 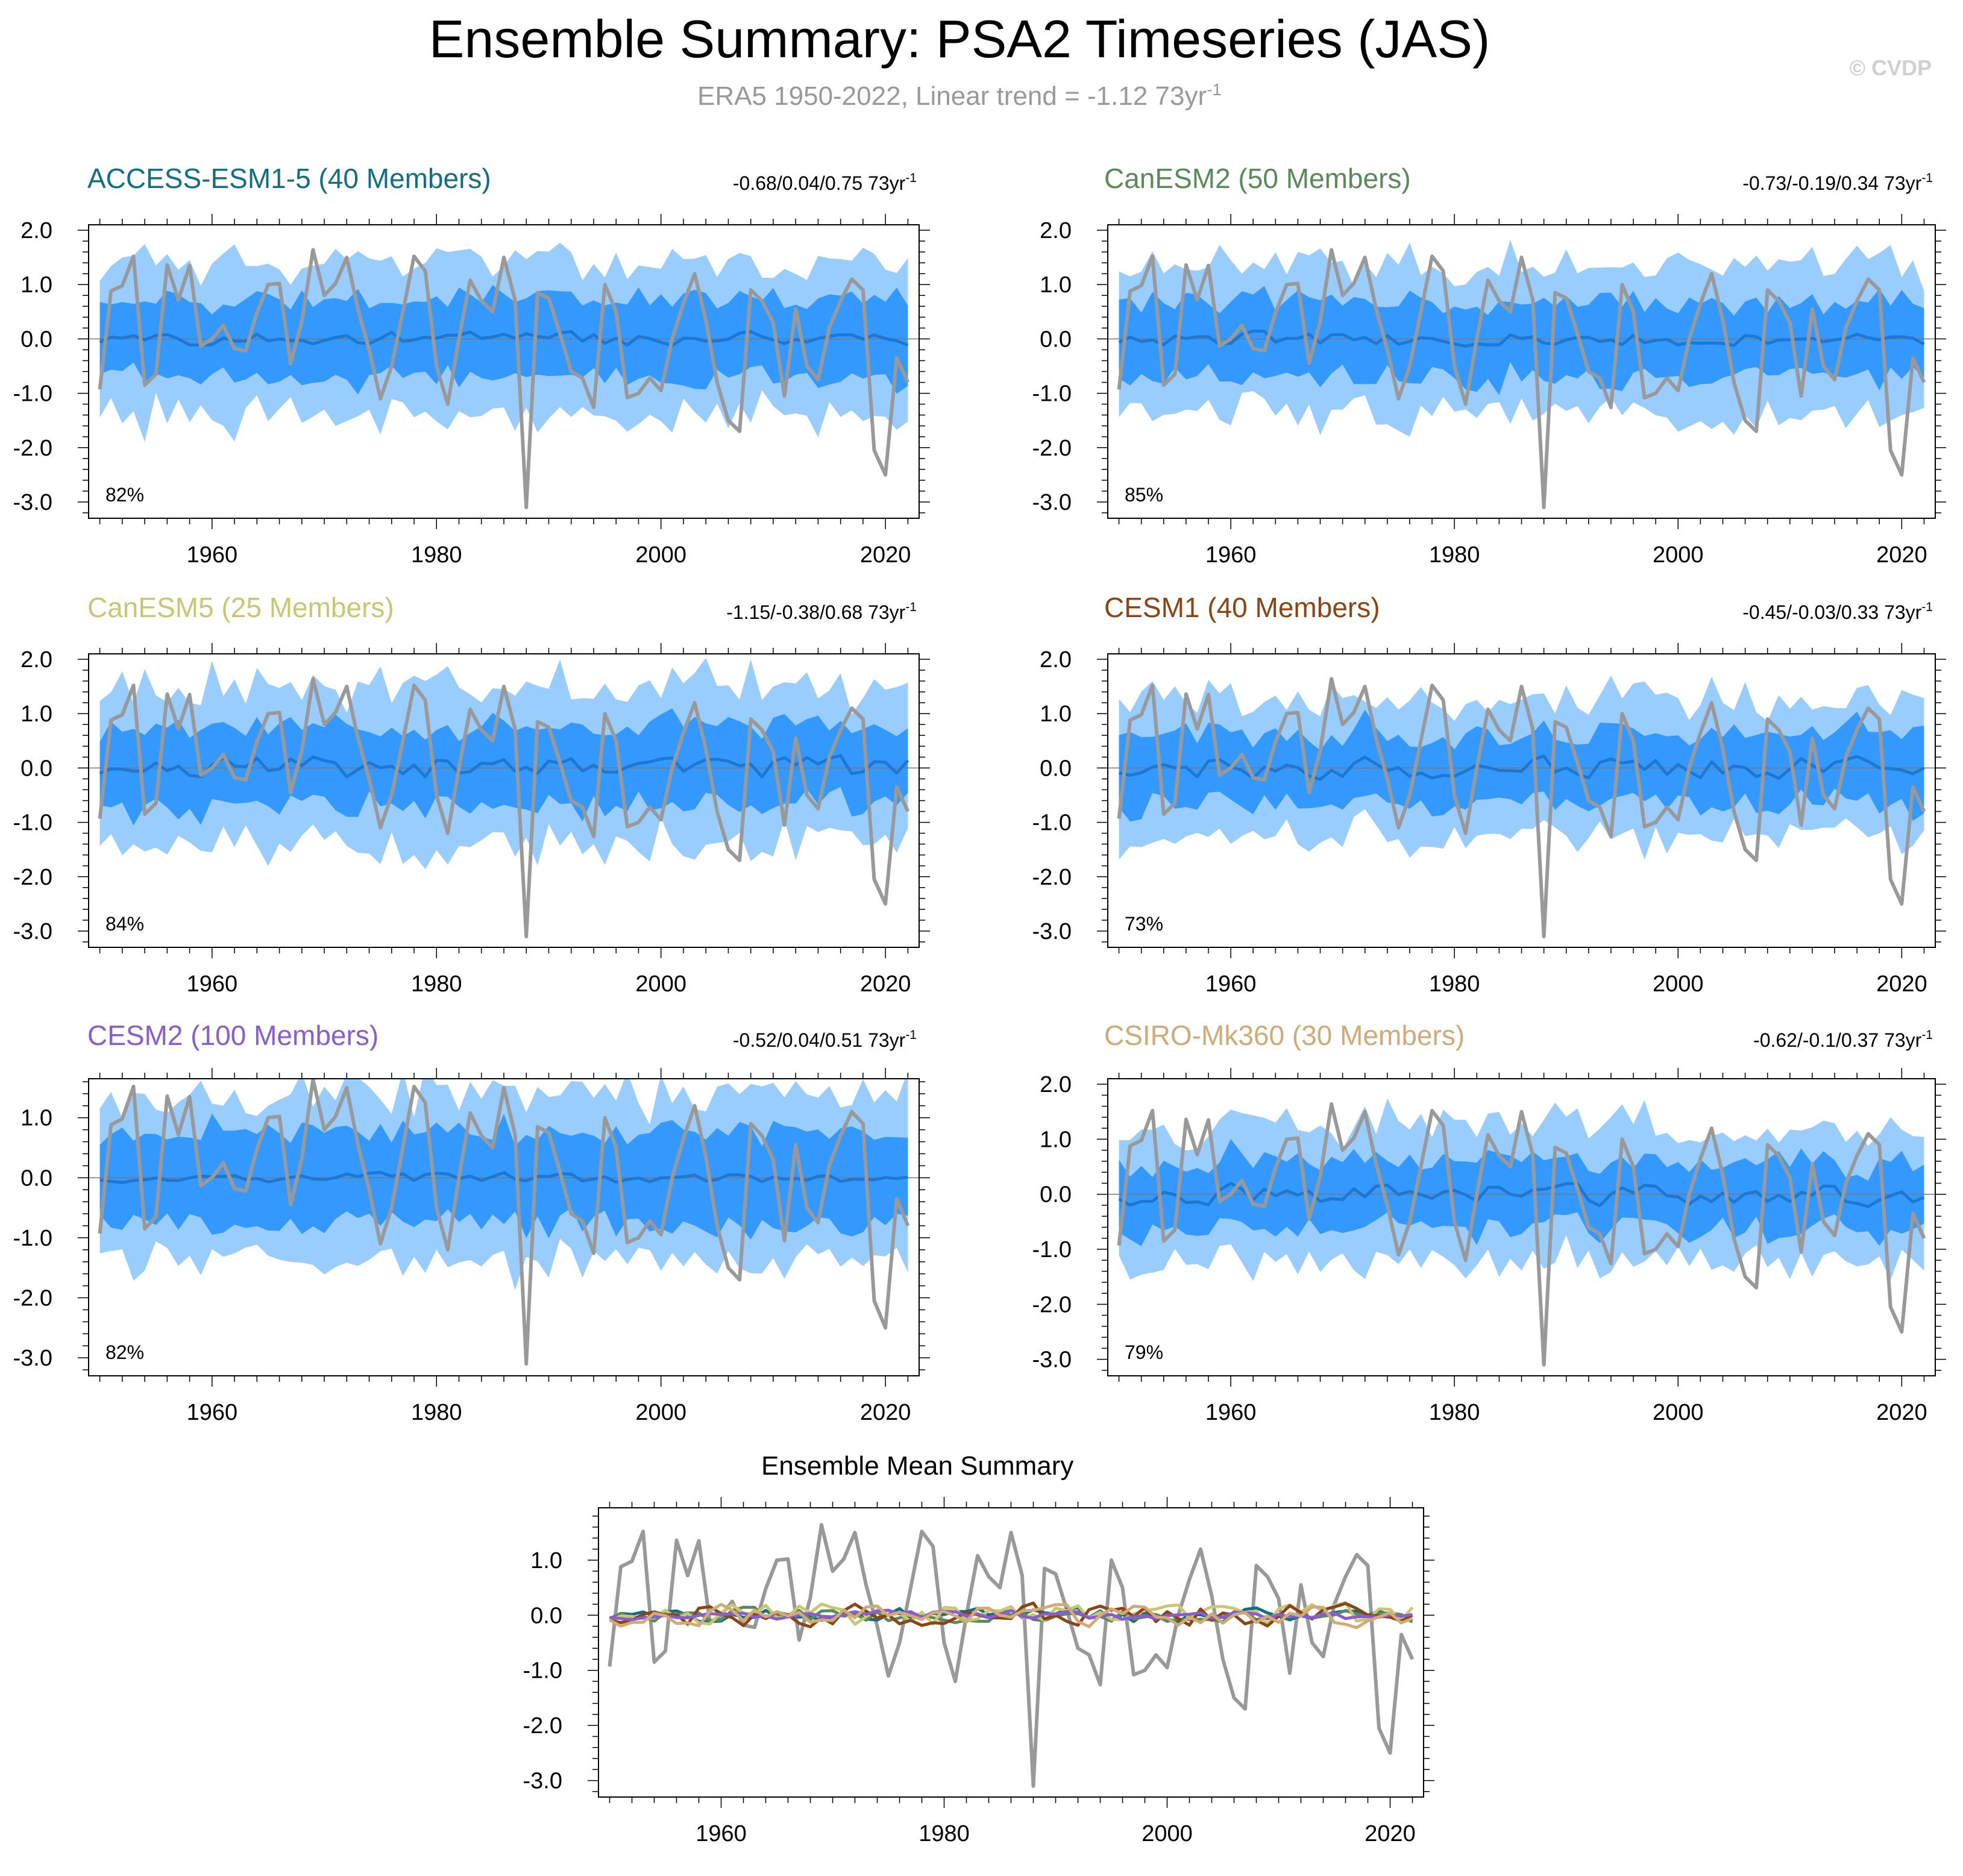 What do you see at coordinates (815, 612) in the screenshot?
I see `trend-text: -1.15/-0.38/0.68 73yr` at bounding box center [815, 612].